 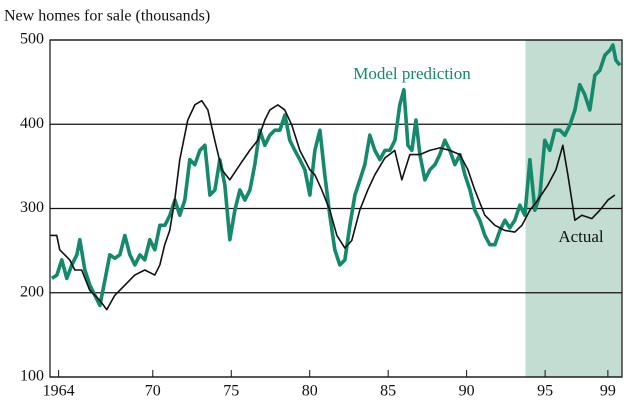 I want to click on y-tick-label: 400, so click(x=32, y=123).